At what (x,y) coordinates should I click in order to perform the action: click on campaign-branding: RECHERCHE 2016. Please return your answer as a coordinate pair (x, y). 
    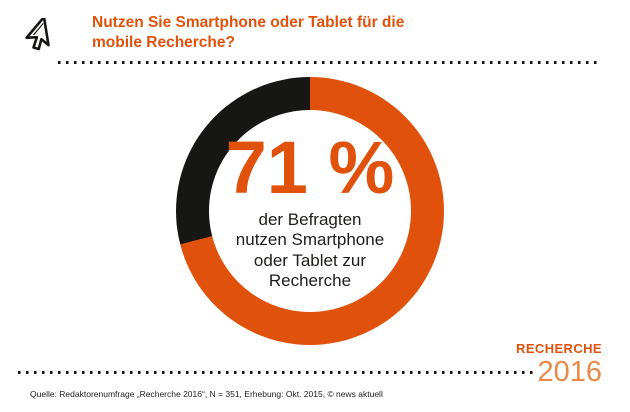
    Looking at the image, I should click on (559, 364).